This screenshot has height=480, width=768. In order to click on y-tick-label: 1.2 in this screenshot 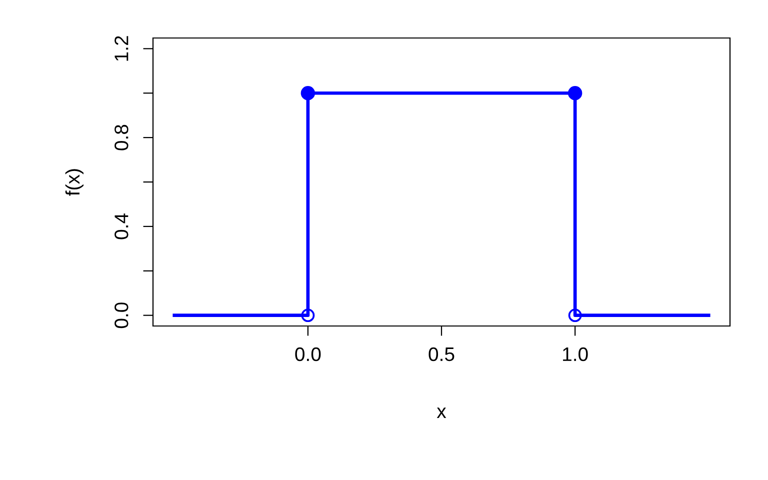, I will do `click(121, 48)`.